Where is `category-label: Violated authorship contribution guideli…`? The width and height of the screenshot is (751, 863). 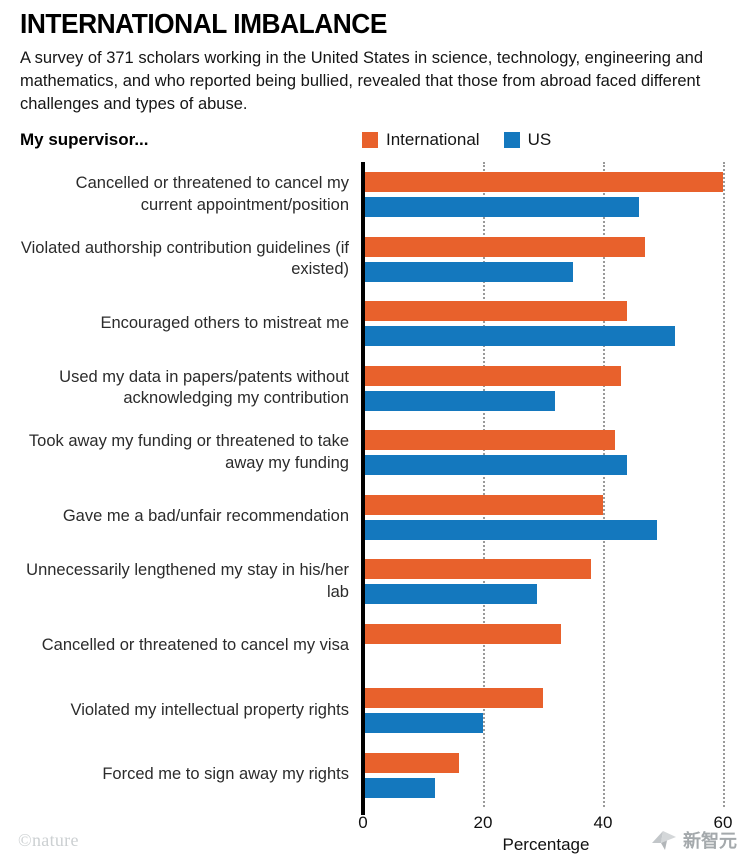 category-label: Violated authorship contribution guideli… is located at coordinates (184, 258).